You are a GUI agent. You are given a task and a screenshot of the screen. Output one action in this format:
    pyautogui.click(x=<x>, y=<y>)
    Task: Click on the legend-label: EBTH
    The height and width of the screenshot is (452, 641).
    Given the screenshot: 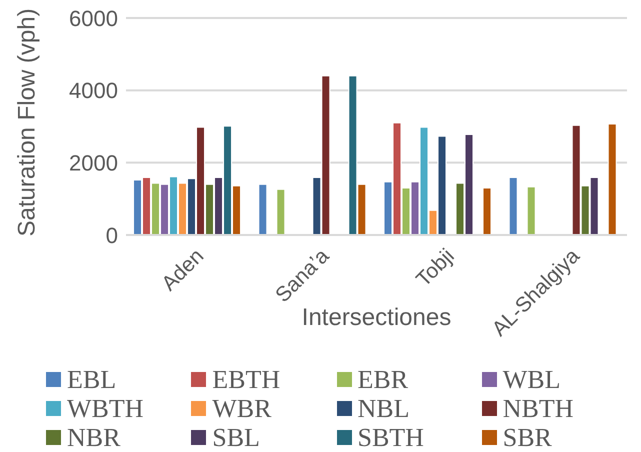 What is the action you would take?
    pyautogui.click(x=246, y=379)
    